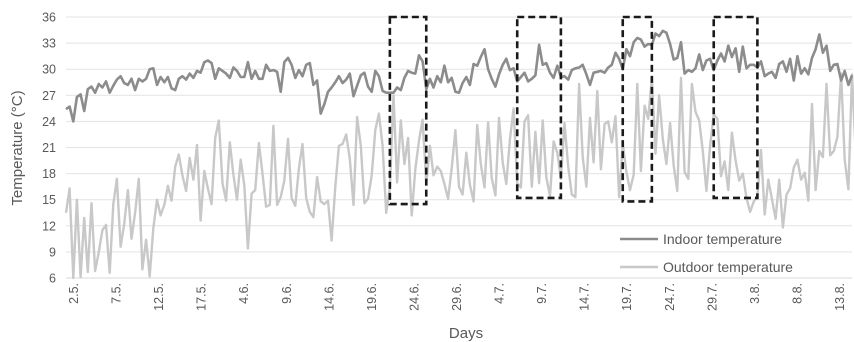  I want to click on x-tick-label: 19.7., so click(627, 297).